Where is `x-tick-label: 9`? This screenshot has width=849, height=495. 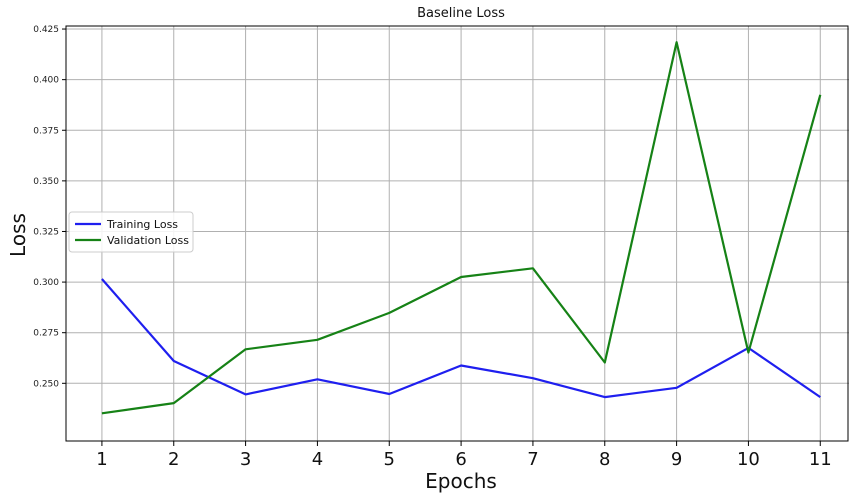
x-tick-label: 9 is located at coordinates (676, 459).